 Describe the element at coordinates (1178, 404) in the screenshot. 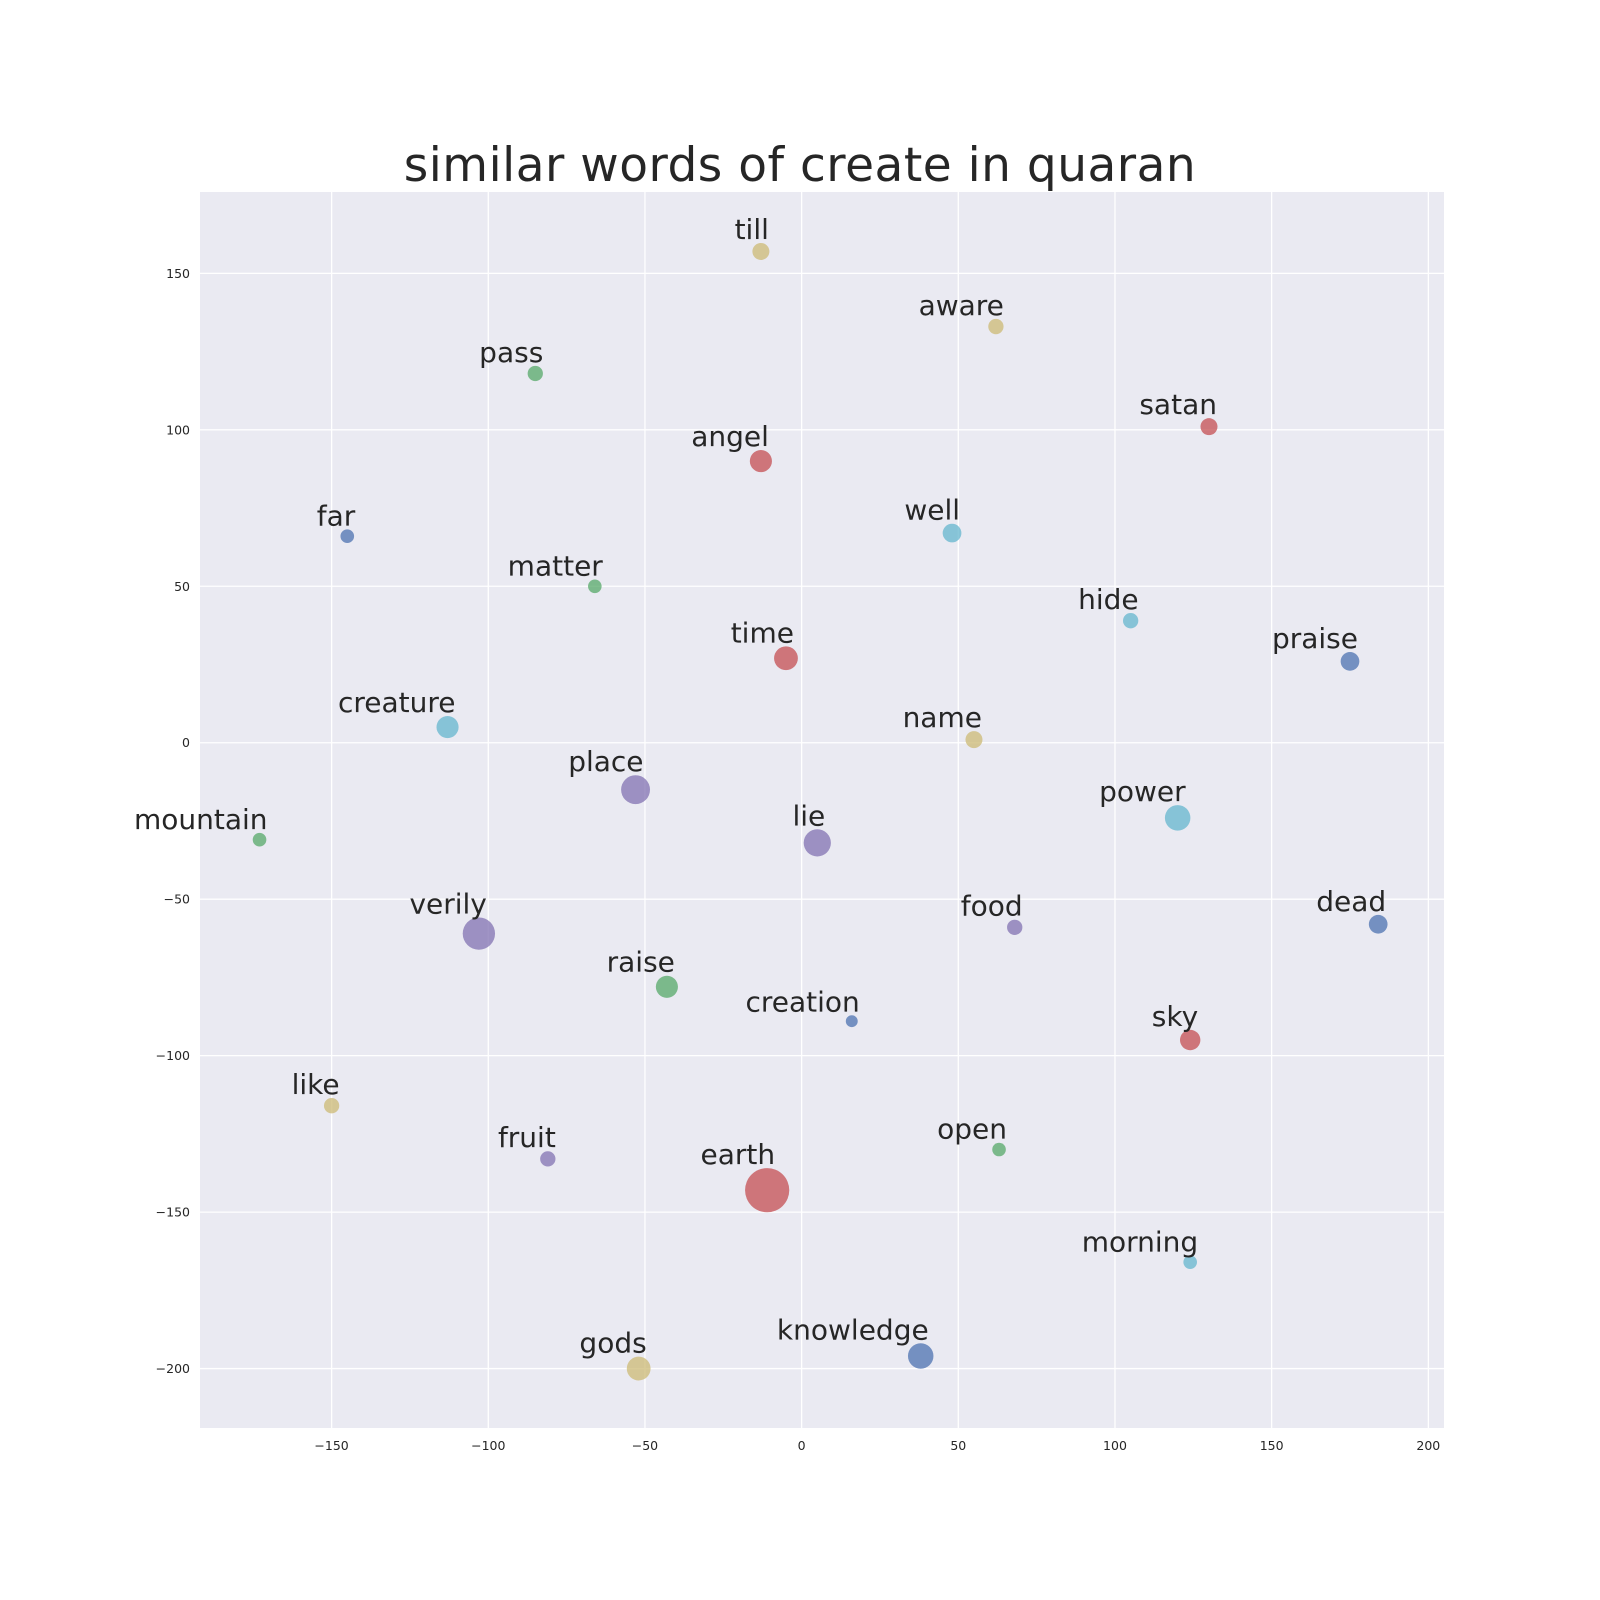

I see `point-label: satan` at that location.